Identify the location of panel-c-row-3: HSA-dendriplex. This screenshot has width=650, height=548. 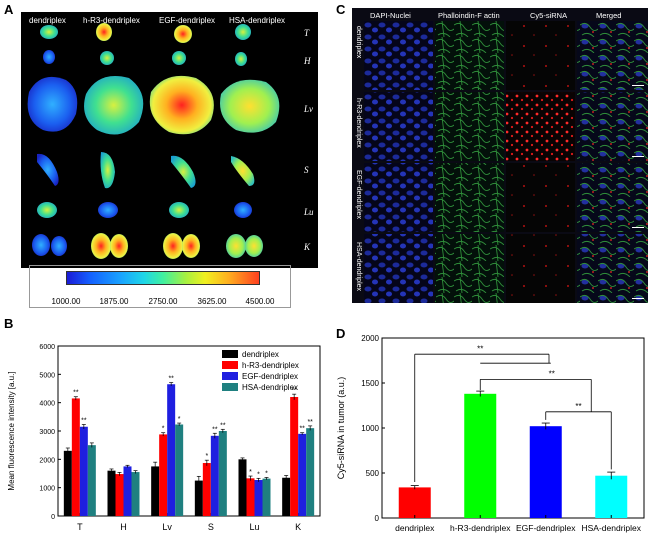
(358, 267).